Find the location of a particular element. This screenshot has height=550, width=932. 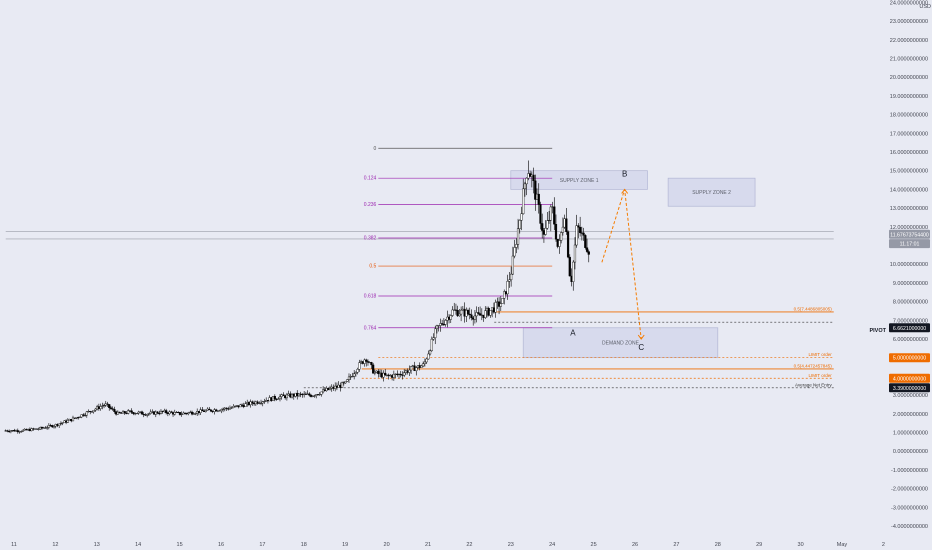

price-badge-label: 6.6621000000 is located at coordinates (909, 329).